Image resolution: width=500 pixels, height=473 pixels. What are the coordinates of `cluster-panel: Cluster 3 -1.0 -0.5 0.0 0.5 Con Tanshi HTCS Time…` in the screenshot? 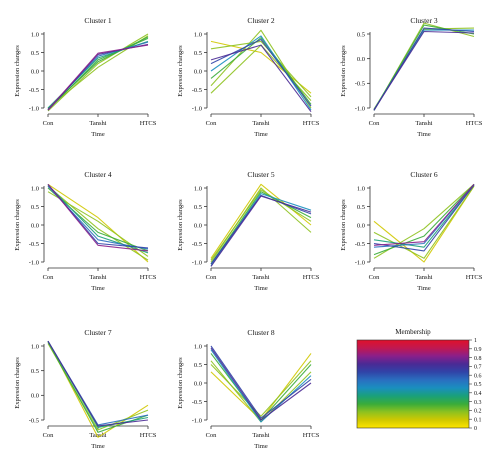 It's located at (411, 77).